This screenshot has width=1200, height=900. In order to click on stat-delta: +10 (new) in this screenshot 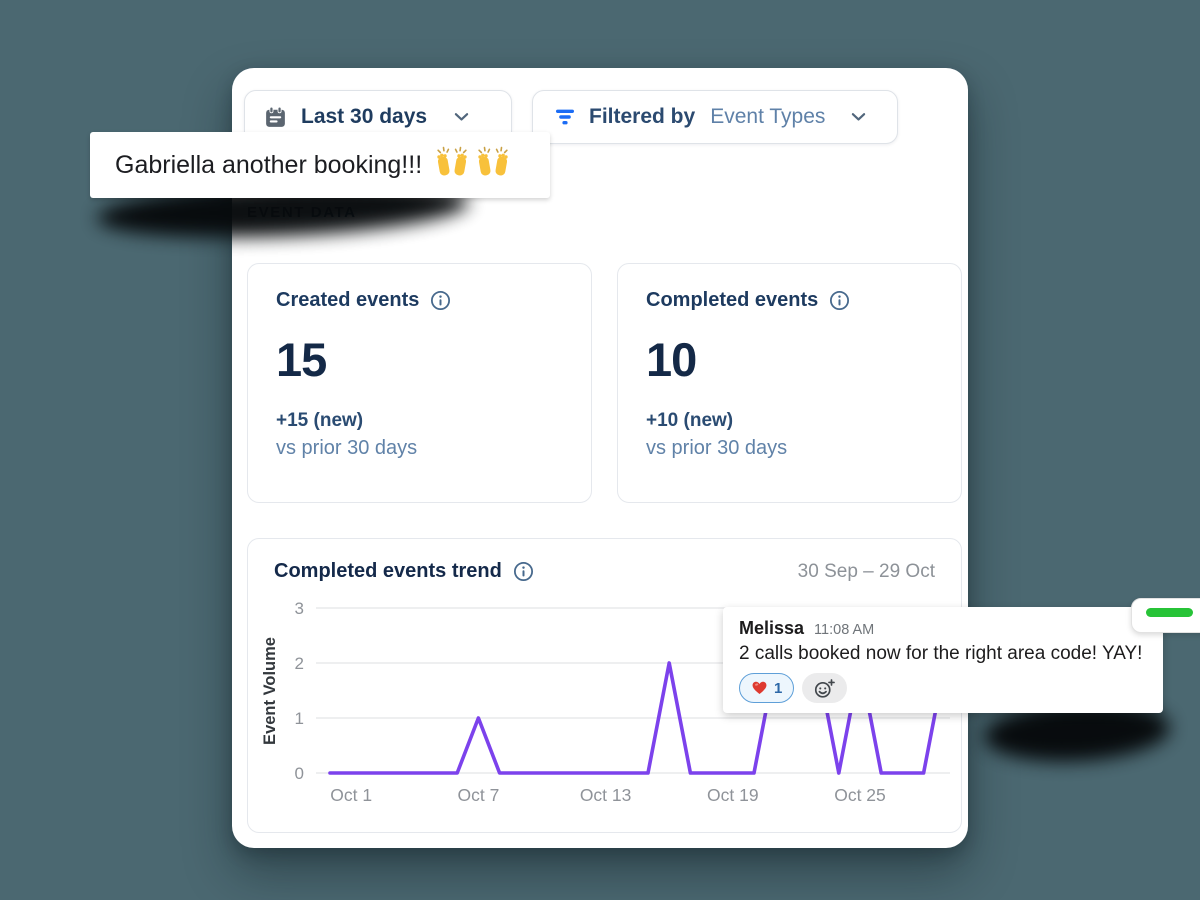, I will do `click(690, 420)`.